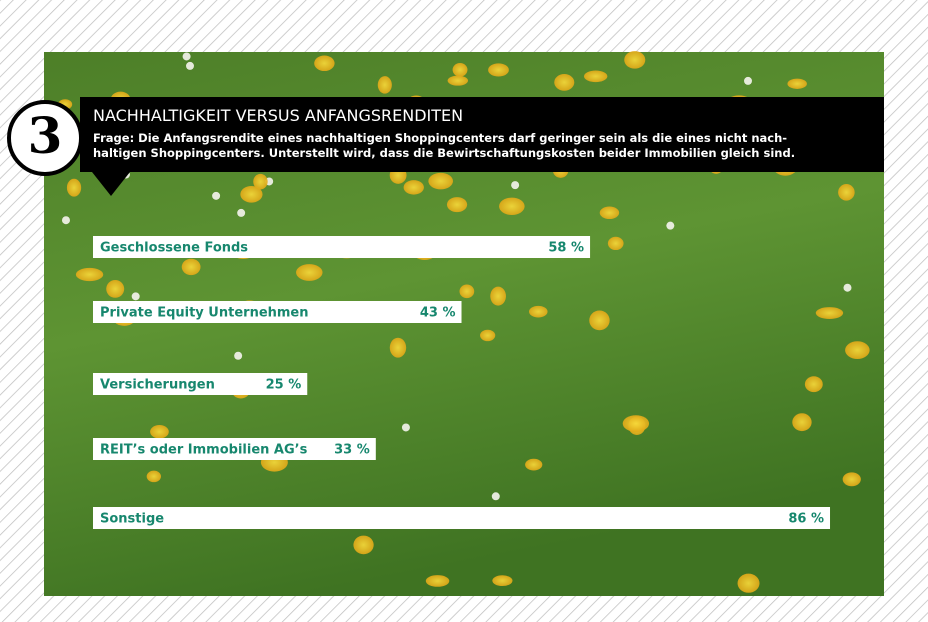 The height and width of the screenshot is (622, 928). What do you see at coordinates (204, 450) in the screenshot?
I see `category-label: REIT’s oder Immobilien AG’s` at bounding box center [204, 450].